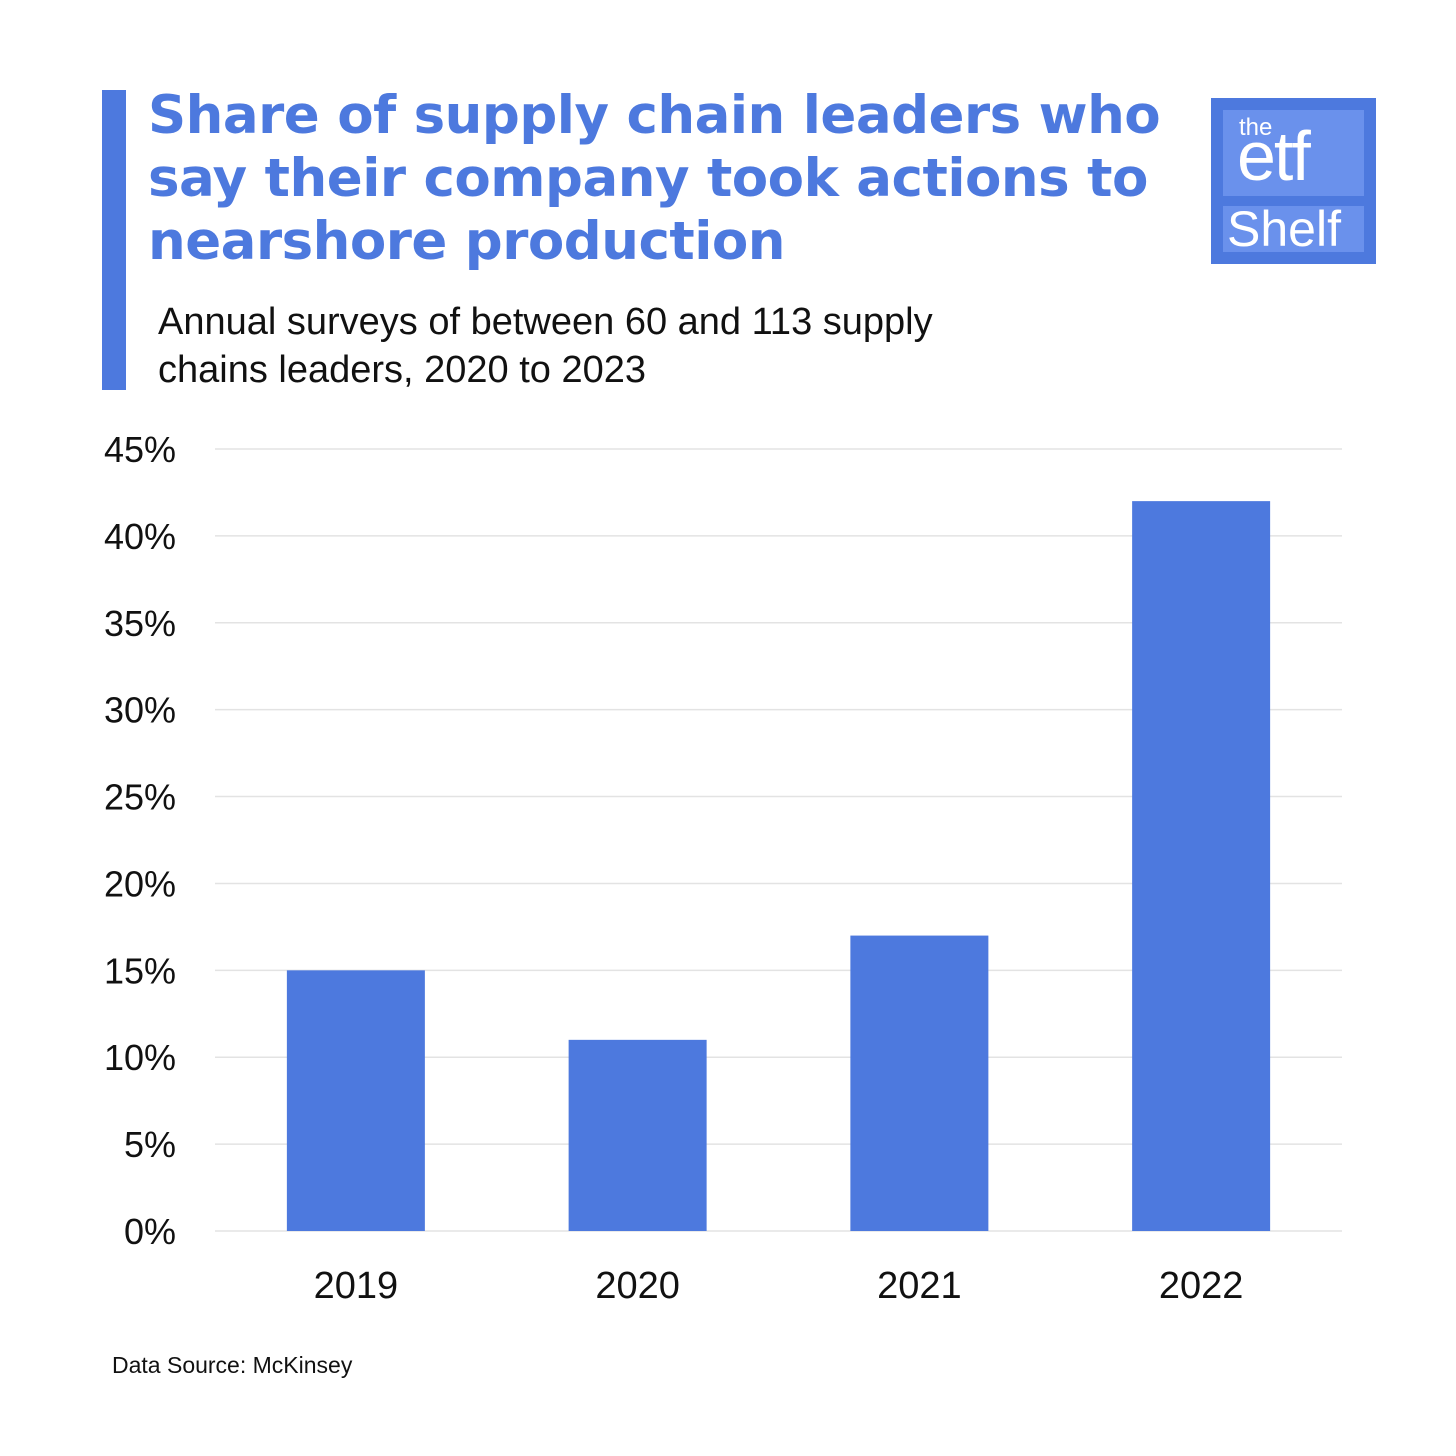  What do you see at coordinates (140, 797) in the screenshot?
I see `y-tick-label: 25%` at bounding box center [140, 797].